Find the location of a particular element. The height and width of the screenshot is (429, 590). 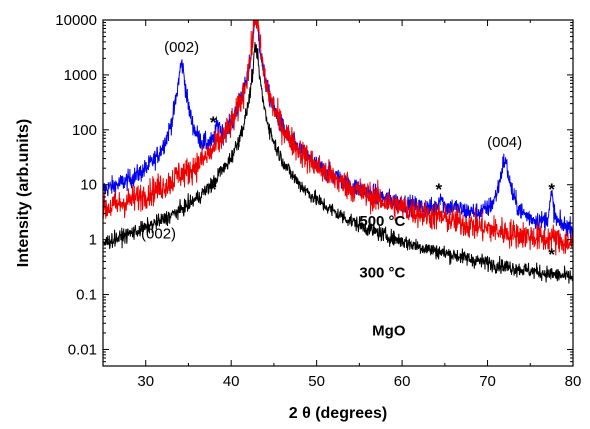

y-tick-label: 1 is located at coordinates (93, 240).